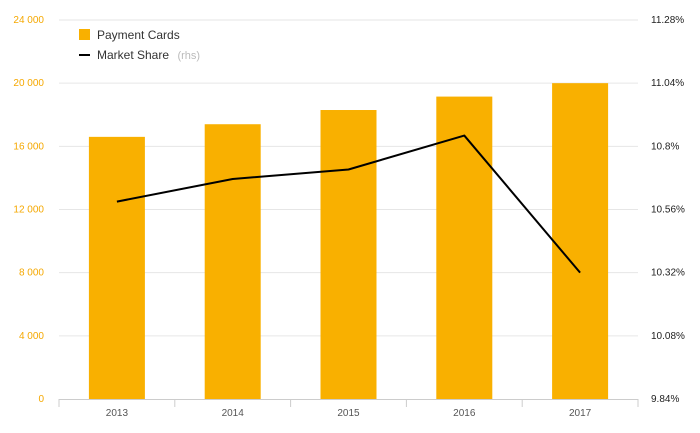  I want to click on y-left-tick-label: 8 000, so click(31, 273).